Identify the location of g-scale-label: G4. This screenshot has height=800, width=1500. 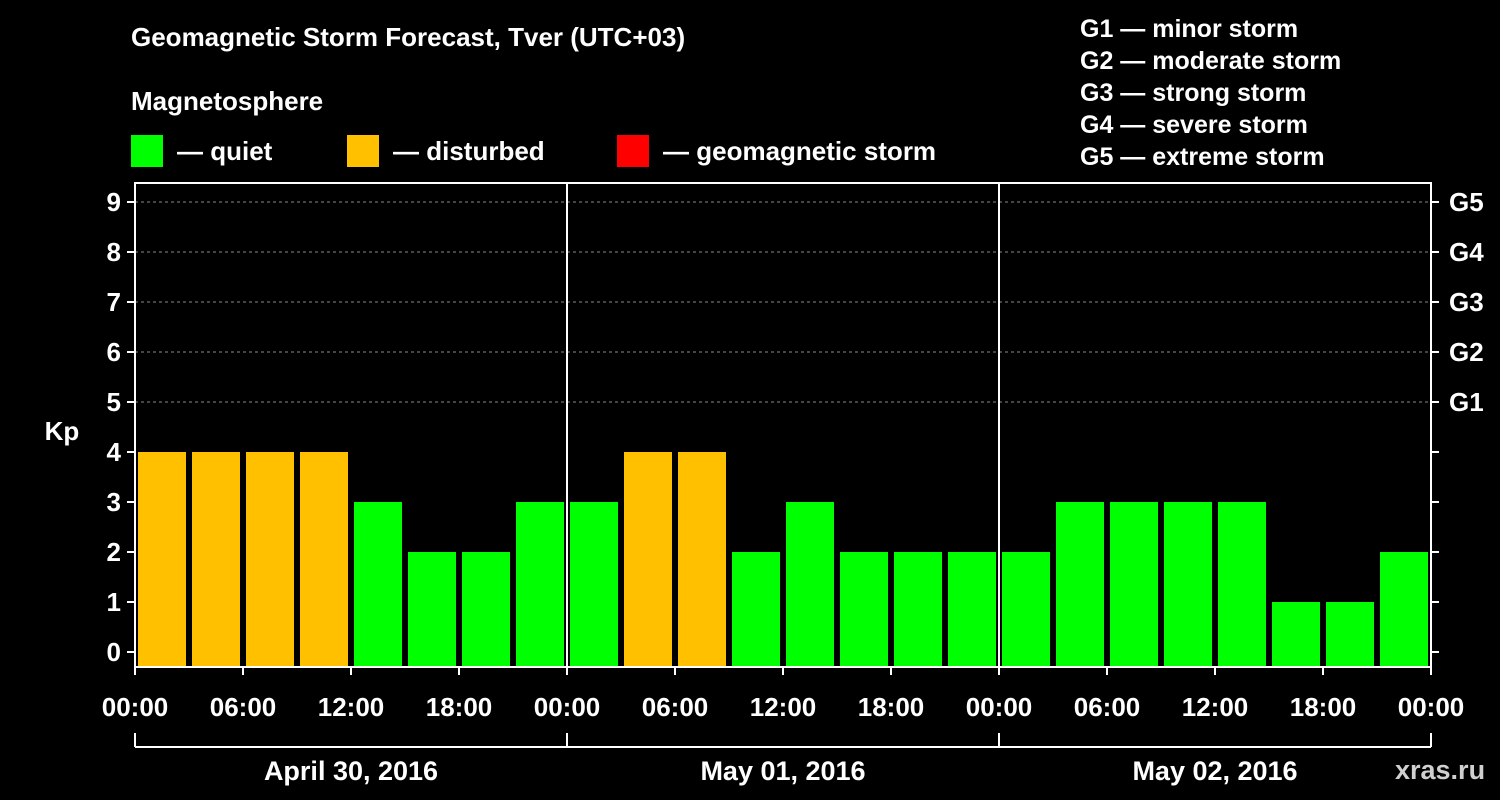
(1466, 252).